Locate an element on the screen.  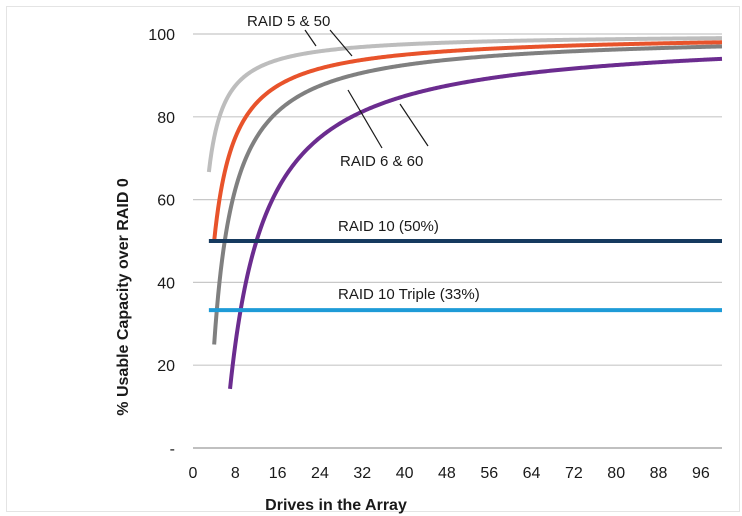
x-tick-label: 56 is located at coordinates (489, 473).